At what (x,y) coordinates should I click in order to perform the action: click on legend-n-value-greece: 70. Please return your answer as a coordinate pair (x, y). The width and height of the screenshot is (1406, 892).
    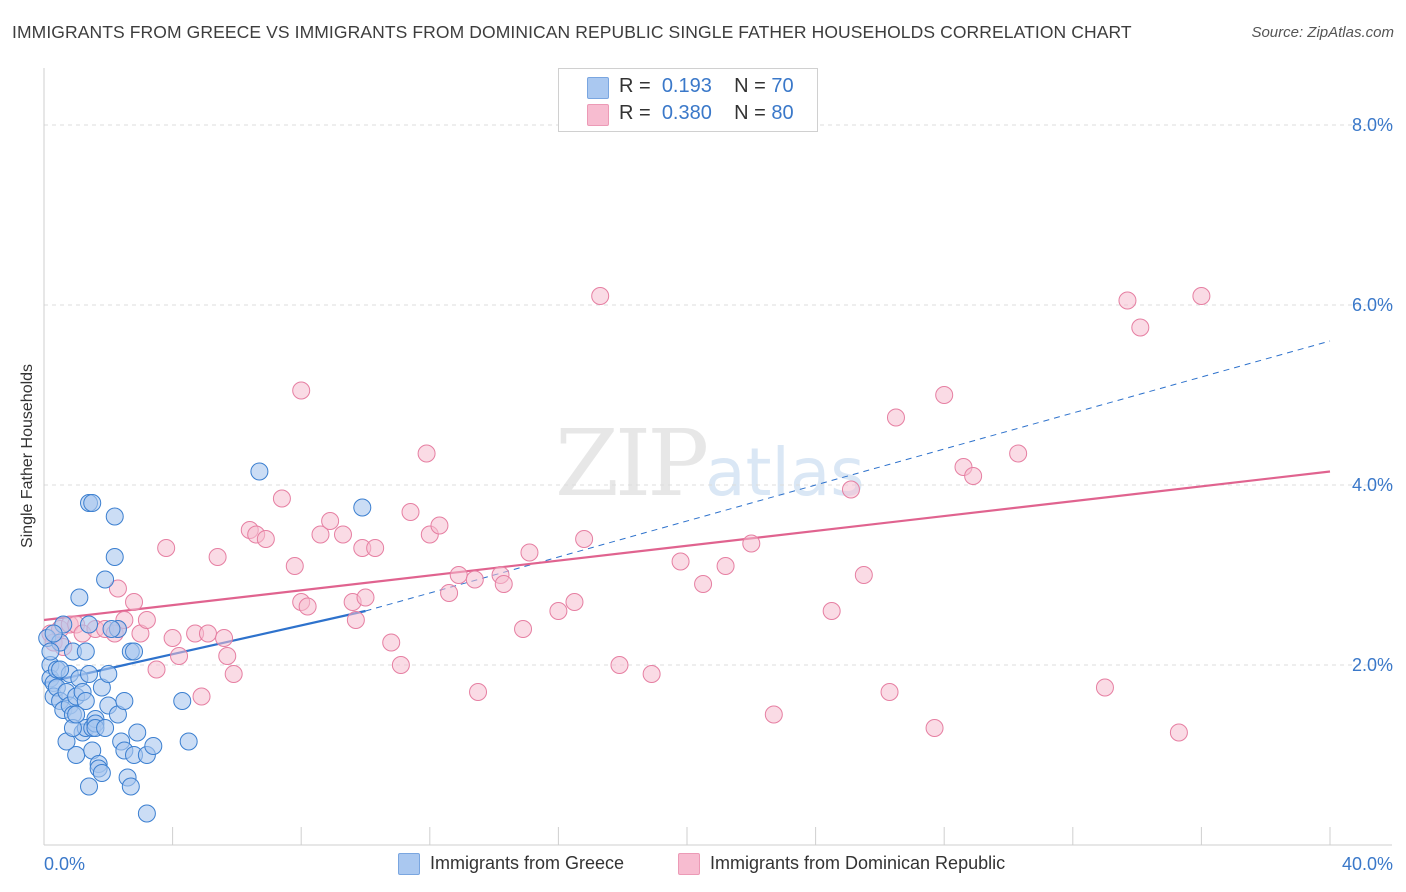
    Looking at the image, I should click on (782, 86).